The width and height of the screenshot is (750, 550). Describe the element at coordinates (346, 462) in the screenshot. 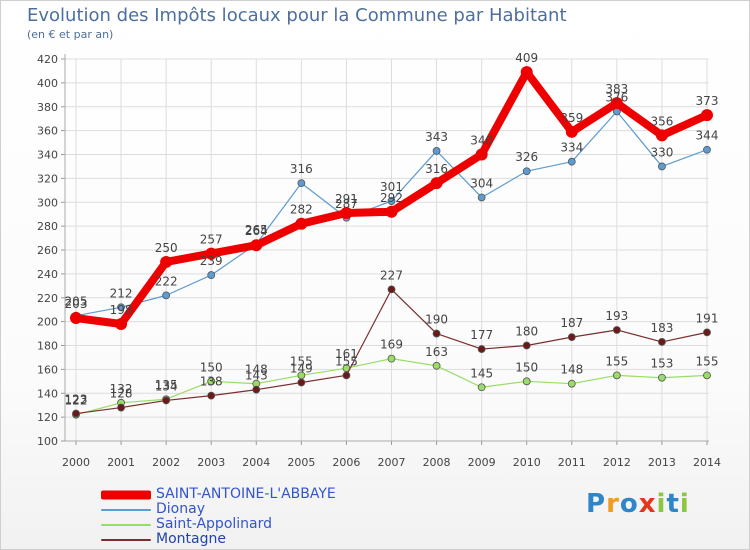

I see `x-tick-label: 2006` at that location.